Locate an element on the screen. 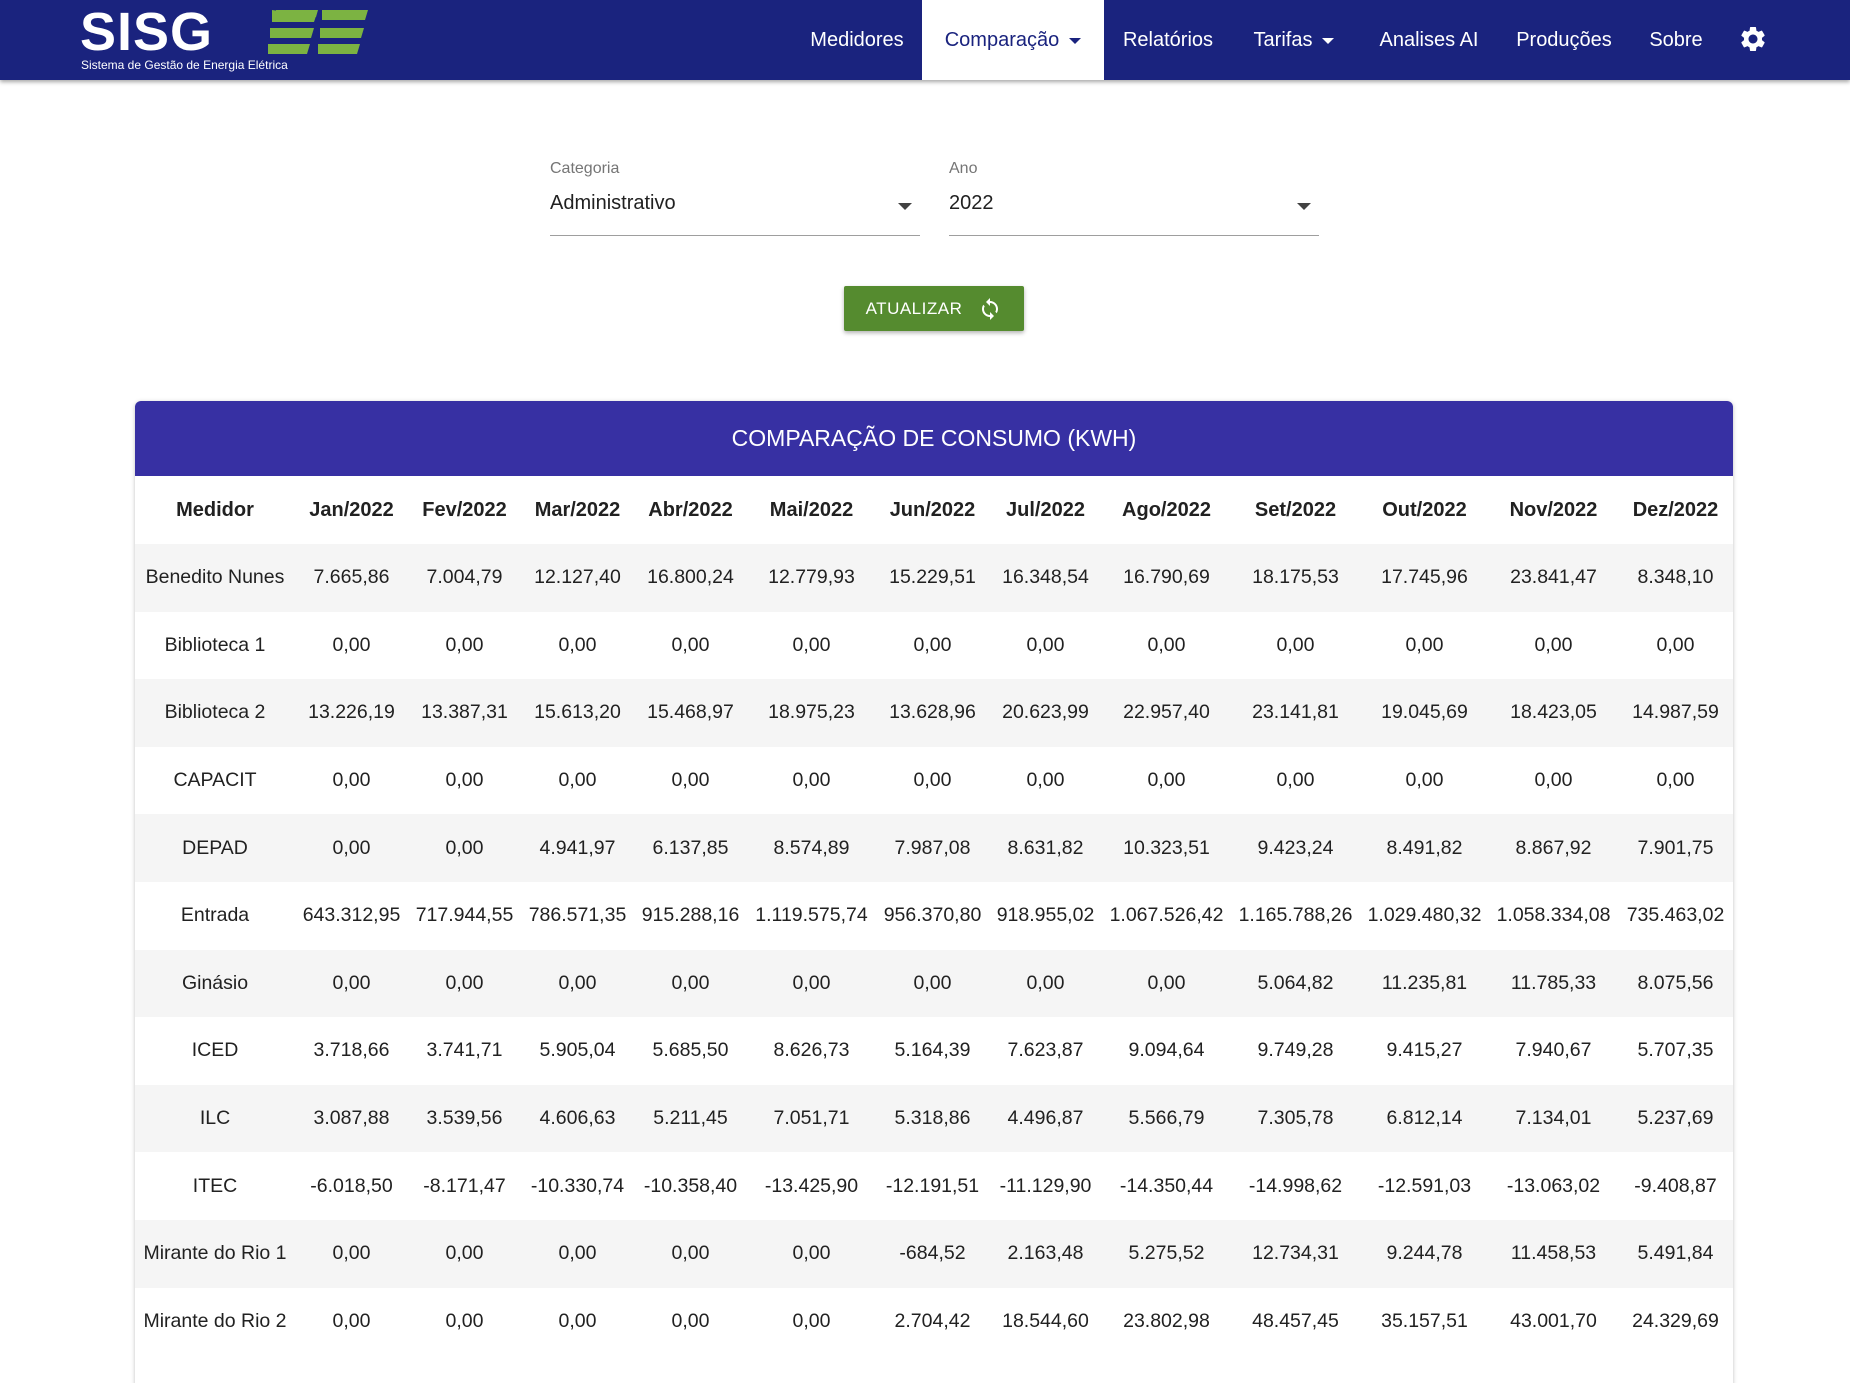 The image size is (1850, 1383). column-header: Jun/2022 is located at coordinates (932, 509).